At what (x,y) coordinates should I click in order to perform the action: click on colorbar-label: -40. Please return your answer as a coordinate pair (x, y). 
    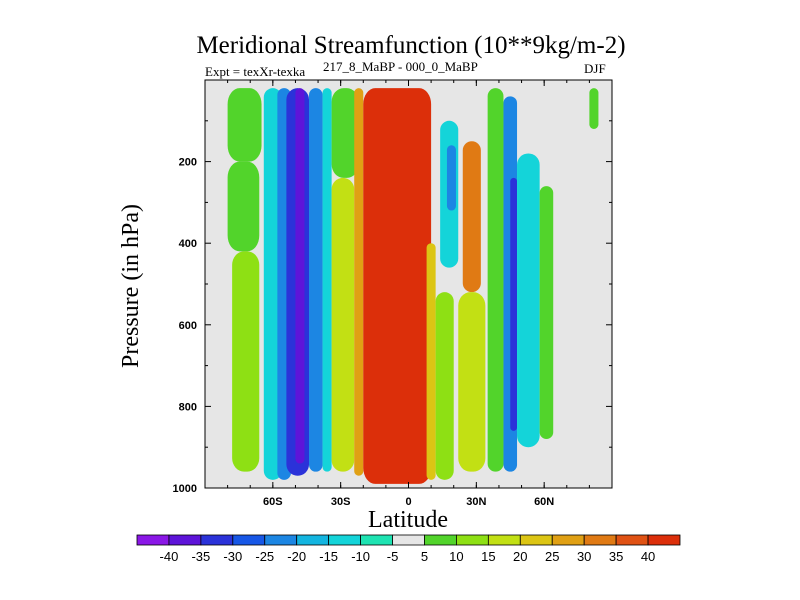
    Looking at the image, I should click on (169, 556).